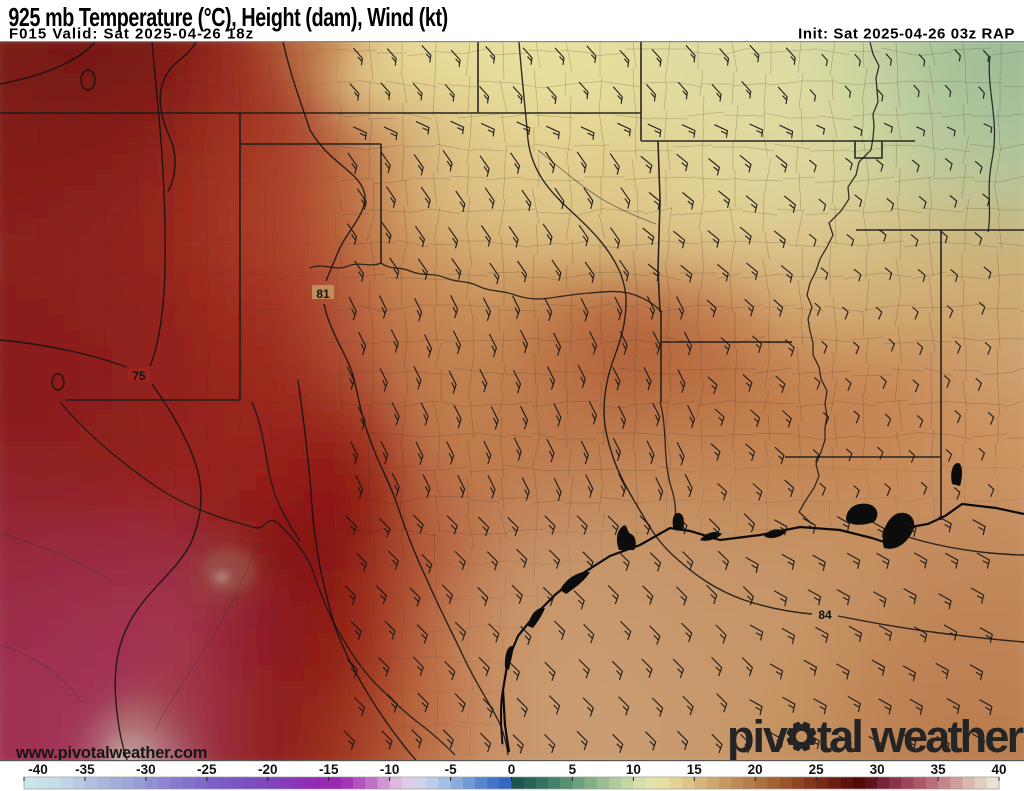 The image size is (1024, 791). What do you see at coordinates (755, 769) in the screenshot?
I see `svg-text: 20` at bounding box center [755, 769].